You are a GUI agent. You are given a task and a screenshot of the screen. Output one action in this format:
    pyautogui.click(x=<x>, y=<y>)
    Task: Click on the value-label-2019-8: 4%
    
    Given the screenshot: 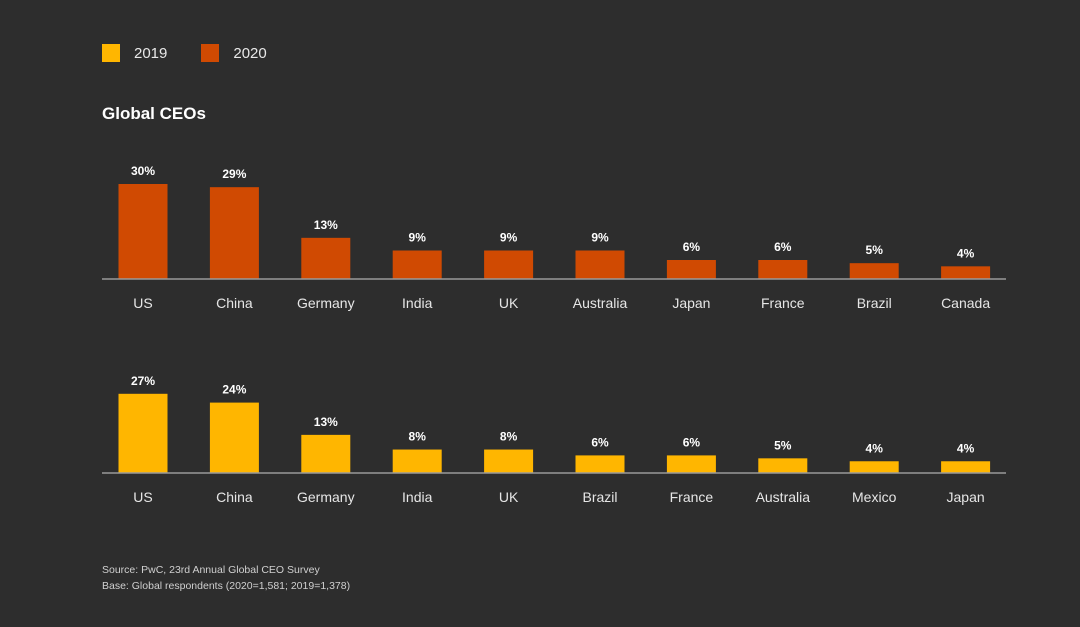 What is the action you would take?
    pyautogui.click(x=875, y=448)
    